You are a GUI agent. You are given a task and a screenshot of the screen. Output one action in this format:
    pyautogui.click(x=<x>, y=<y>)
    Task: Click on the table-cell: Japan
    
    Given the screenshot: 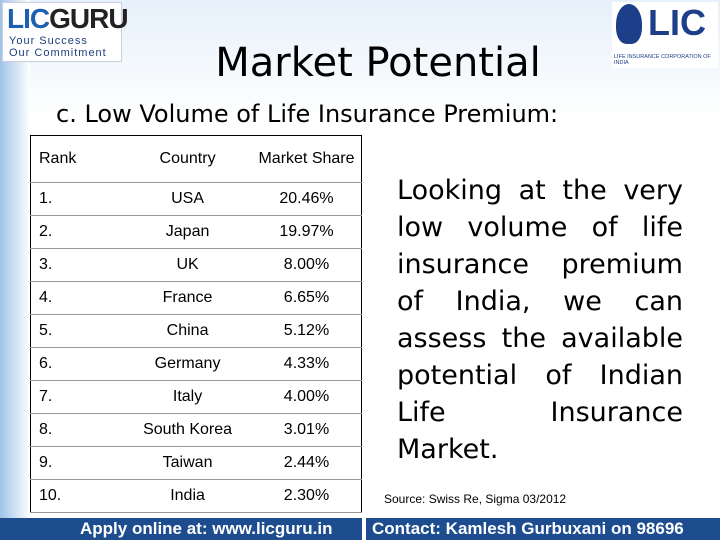 What is the action you would take?
    pyautogui.click(x=187, y=232)
    